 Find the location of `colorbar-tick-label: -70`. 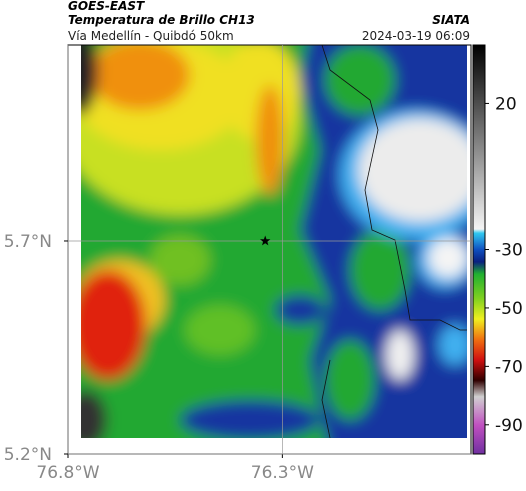

colorbar-tick-label: -70 is located at coordinates (509, 367).